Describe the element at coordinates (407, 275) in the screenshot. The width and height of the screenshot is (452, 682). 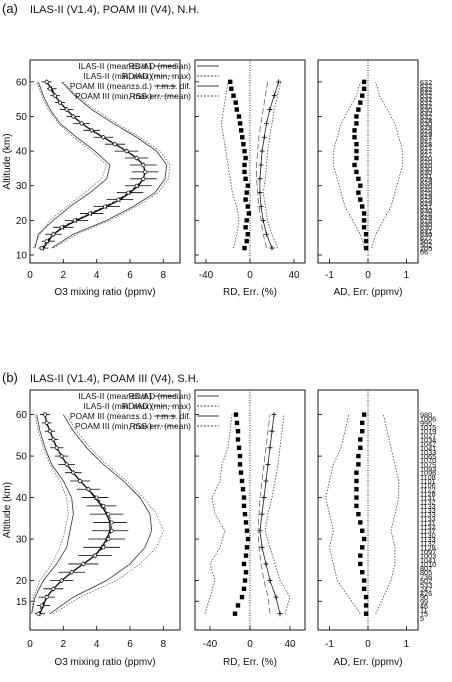
I see `x-tick-label: 1` at that location.